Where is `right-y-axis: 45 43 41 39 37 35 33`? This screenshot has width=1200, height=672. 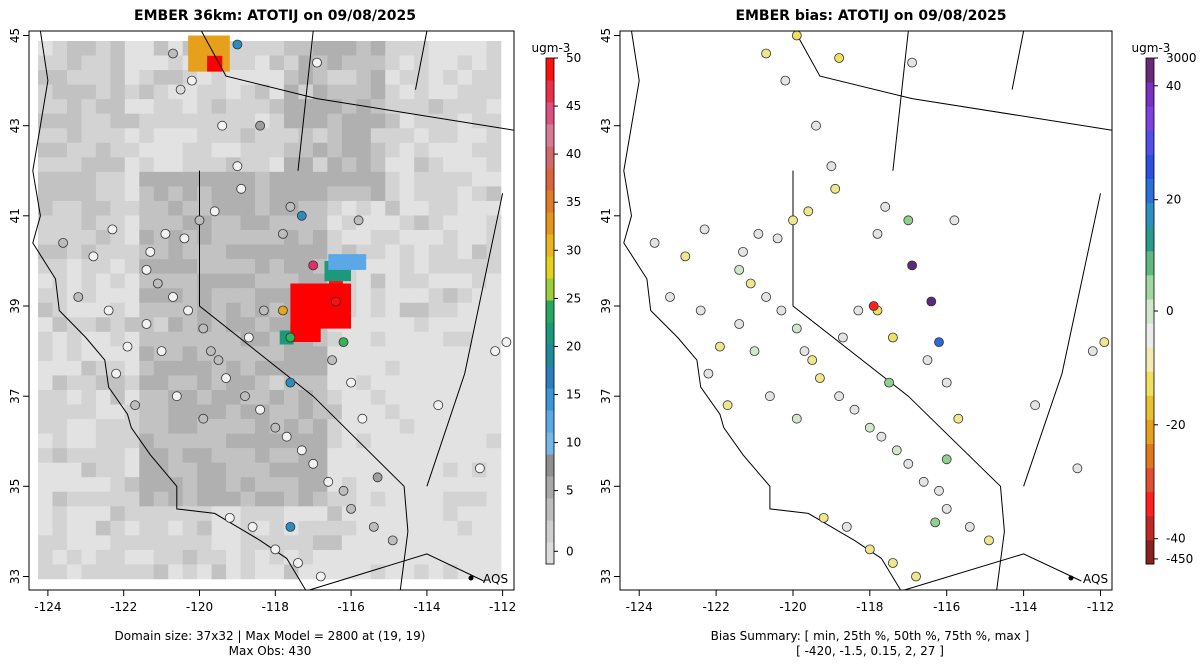
right-y-axis: 45 43 41 39 37 35 33 is located at coordinates (609, 306).